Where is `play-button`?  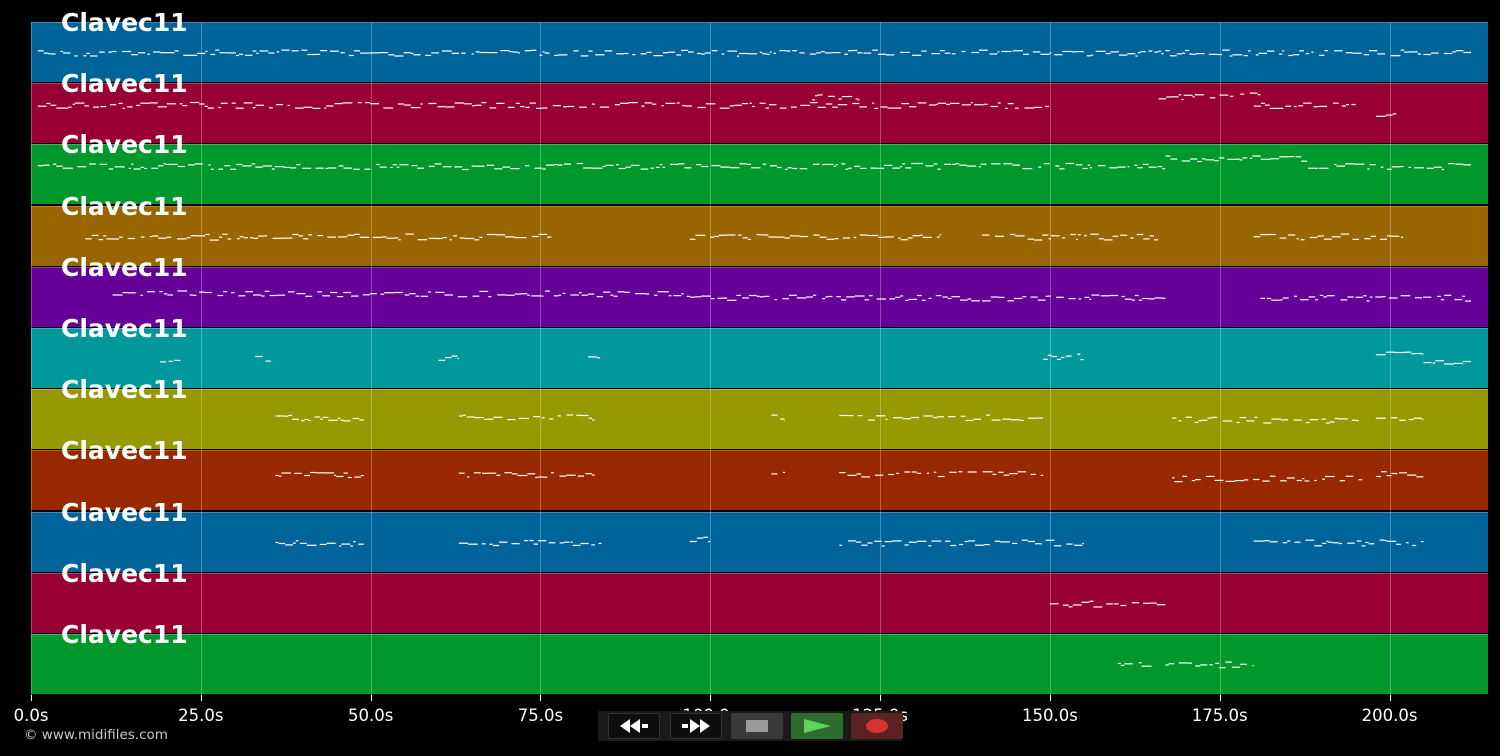 play-button is located at coordinates (817, 726).